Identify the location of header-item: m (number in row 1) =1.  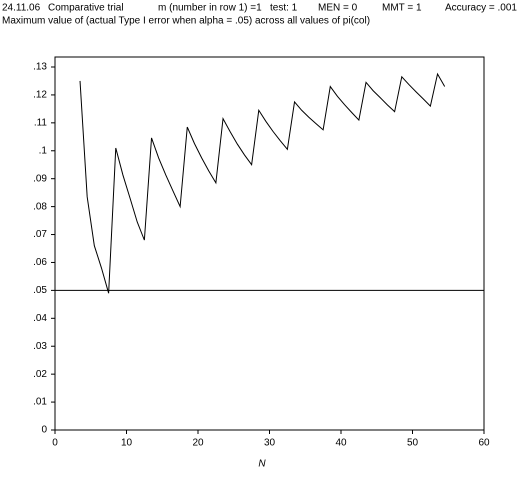
(210, 8).